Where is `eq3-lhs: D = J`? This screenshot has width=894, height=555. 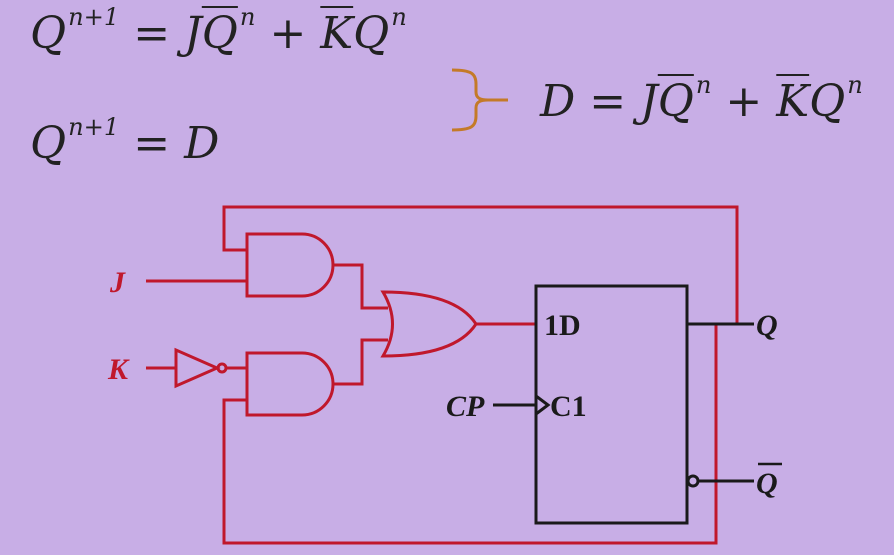 eq3-lhs: D = J is located at coordinates (599, 101).